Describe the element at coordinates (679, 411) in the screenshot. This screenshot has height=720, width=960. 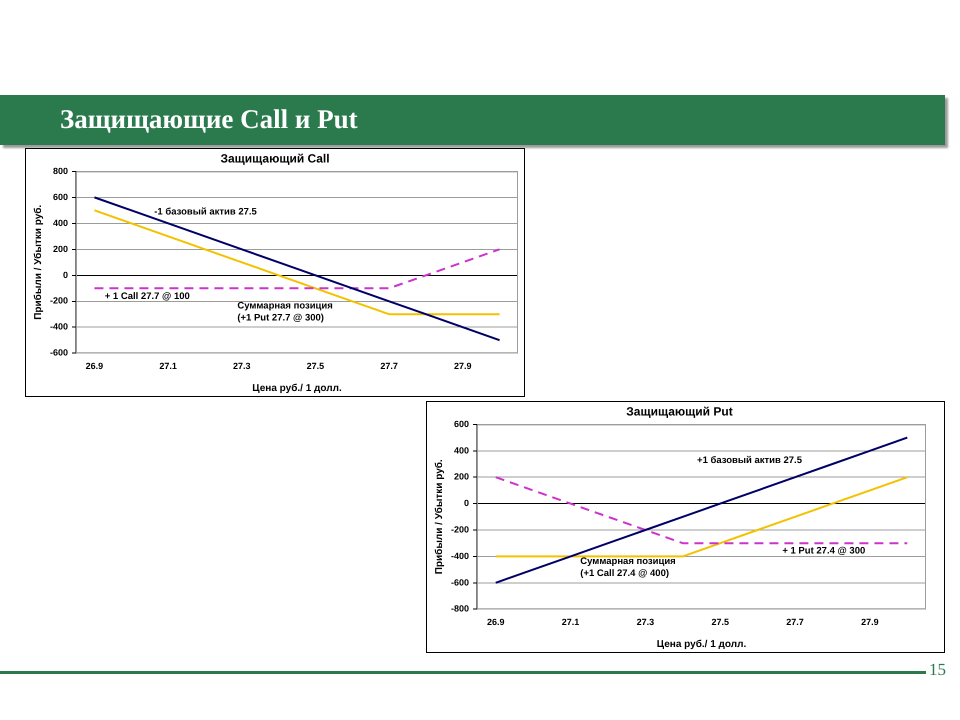
I see `chart-title: Защищающий Put` at that location.